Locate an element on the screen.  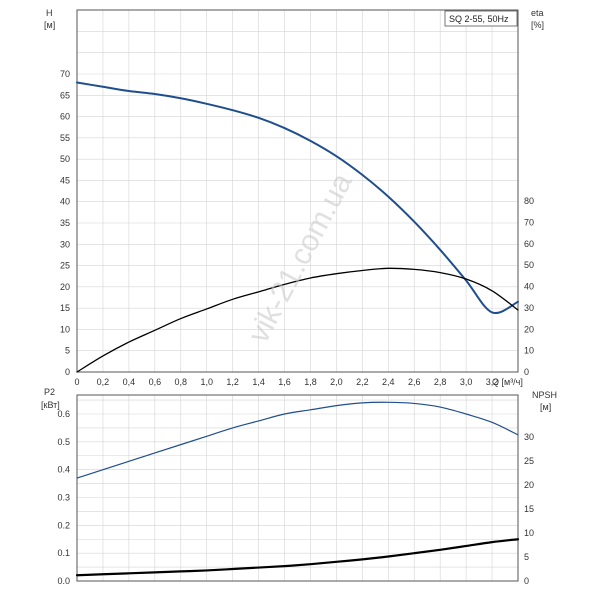
x-tick-label: 0,4 is located at coordinates (129, 382).